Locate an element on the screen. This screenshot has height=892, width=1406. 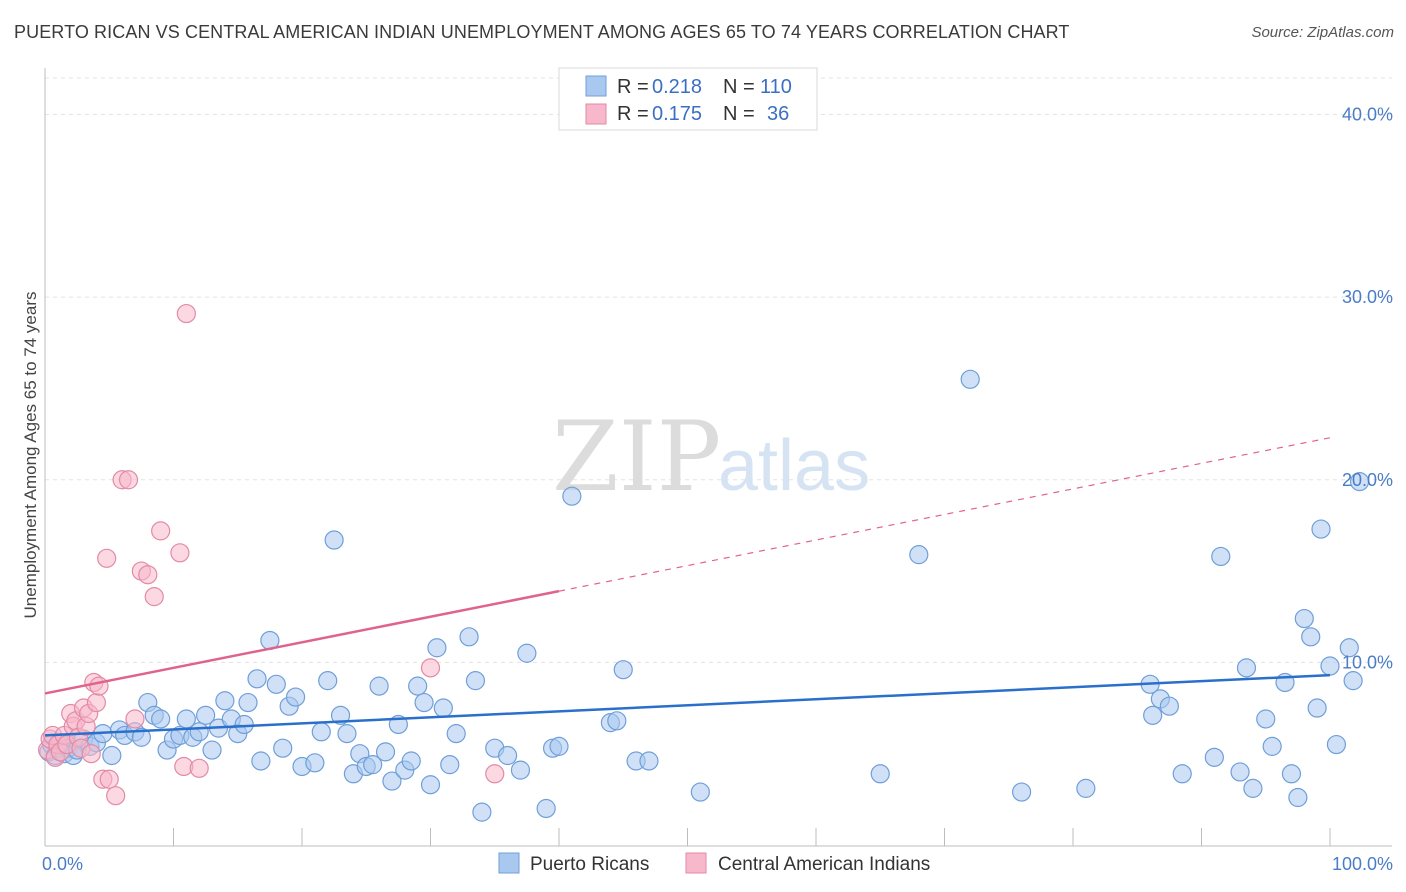
bottom-legend: Puerto Ricans Central American Indians is located at coordinates (714, 863).